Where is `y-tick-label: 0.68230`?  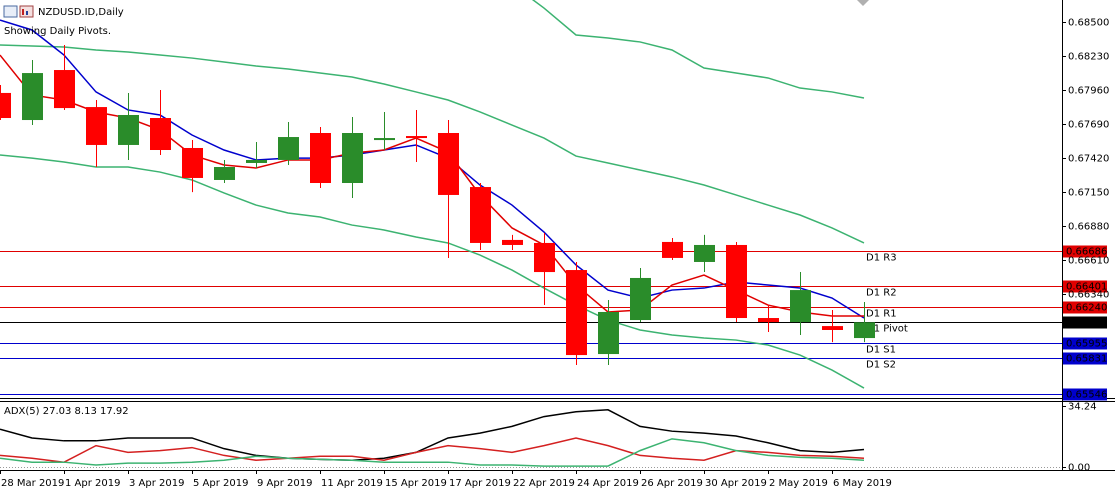 y-tick-label: 0.68230 is located at coordinates (1088, 57).